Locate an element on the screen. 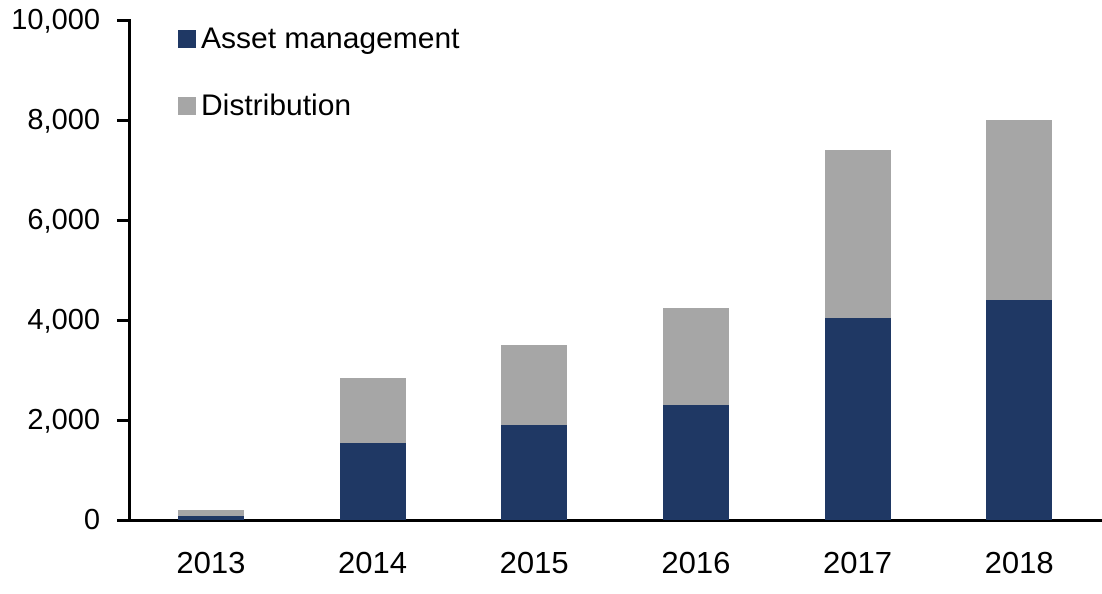 Image resolution: width=1102 pixels, height=594 pixels. bar-2018-distribution is located at coordinates (1019, 210).